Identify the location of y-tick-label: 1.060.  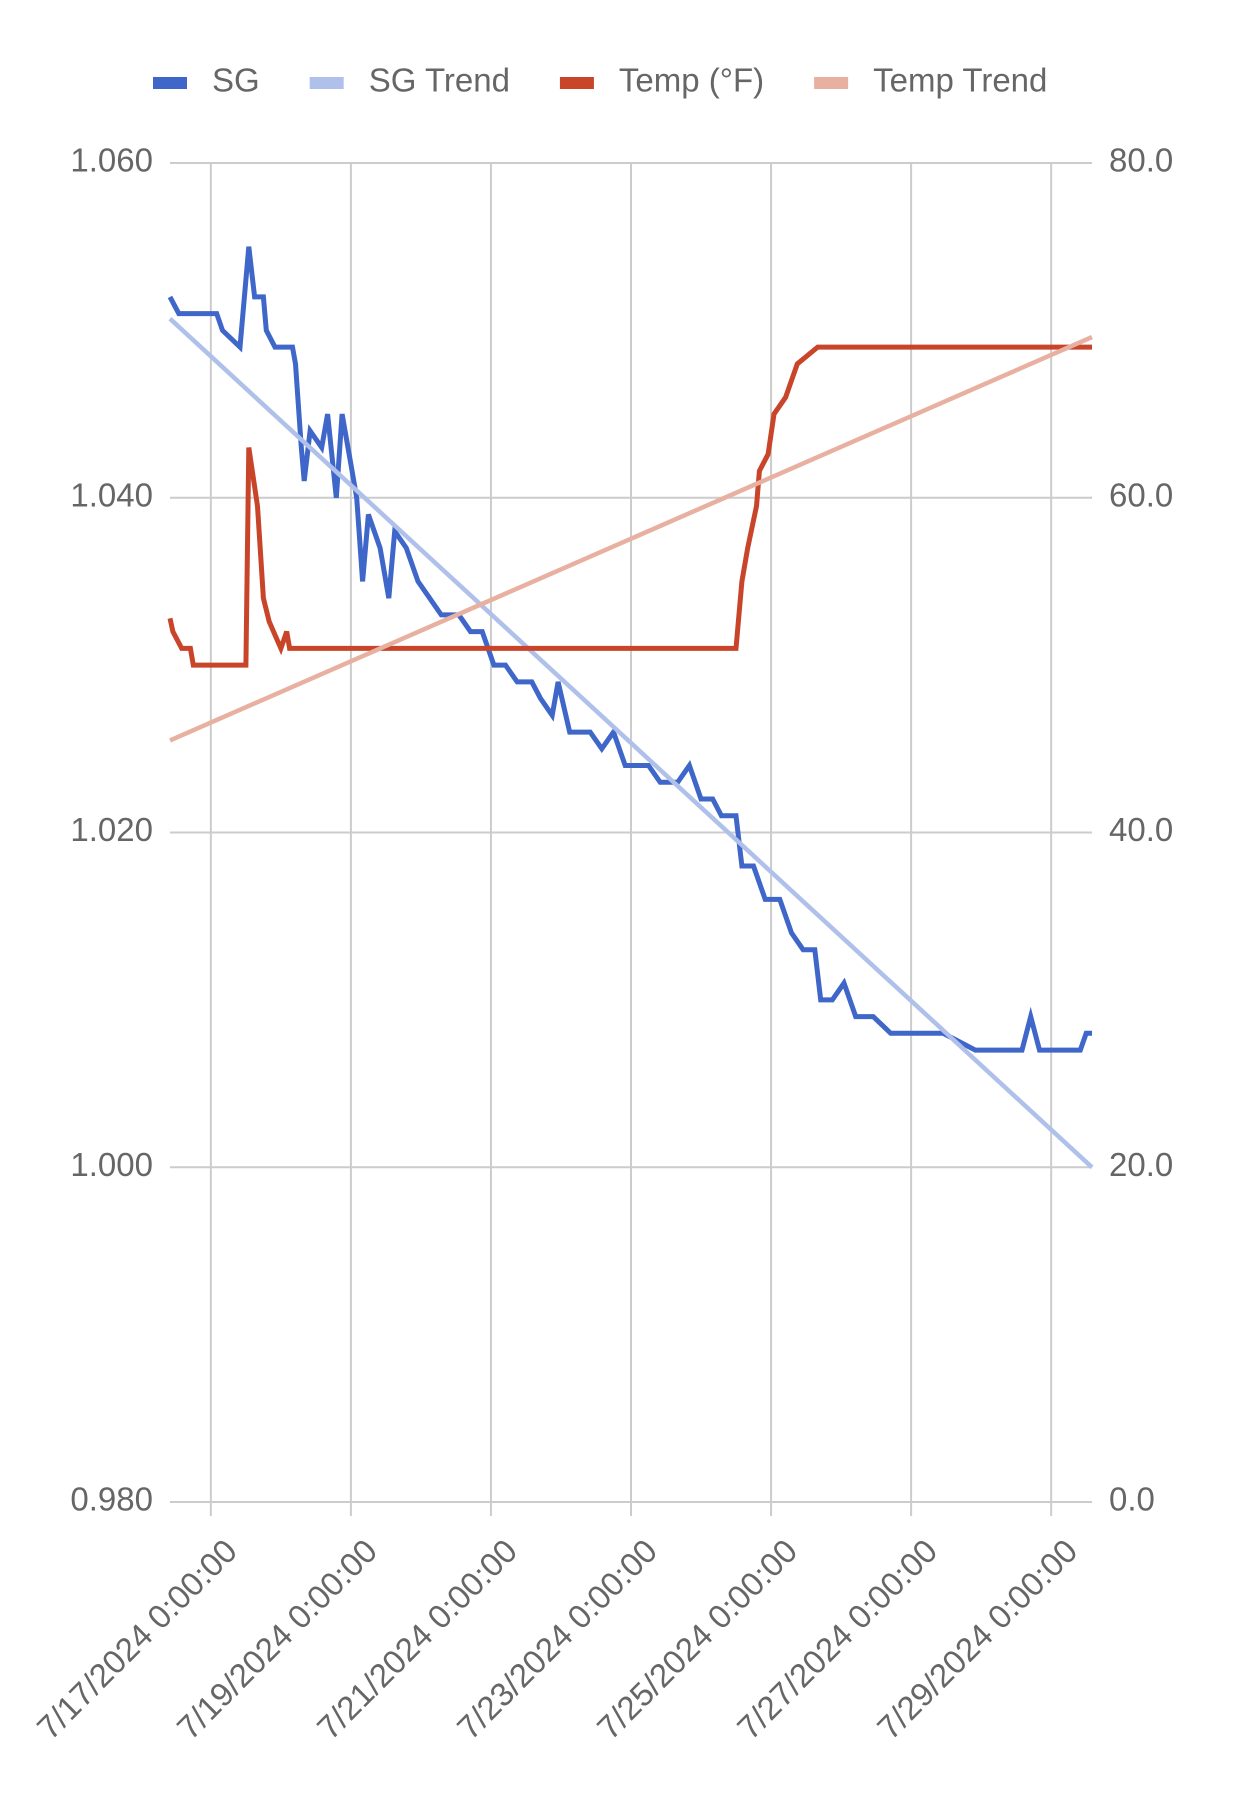
(111, 160).